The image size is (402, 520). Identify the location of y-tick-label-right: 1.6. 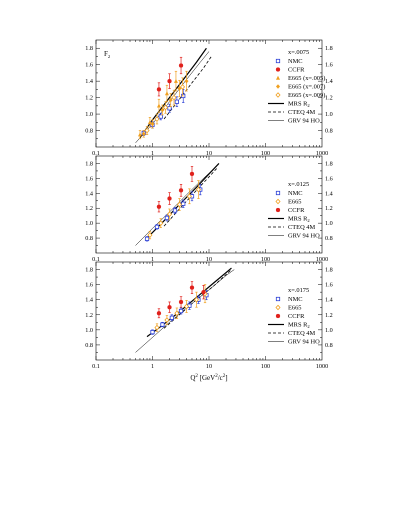
(329, 285).